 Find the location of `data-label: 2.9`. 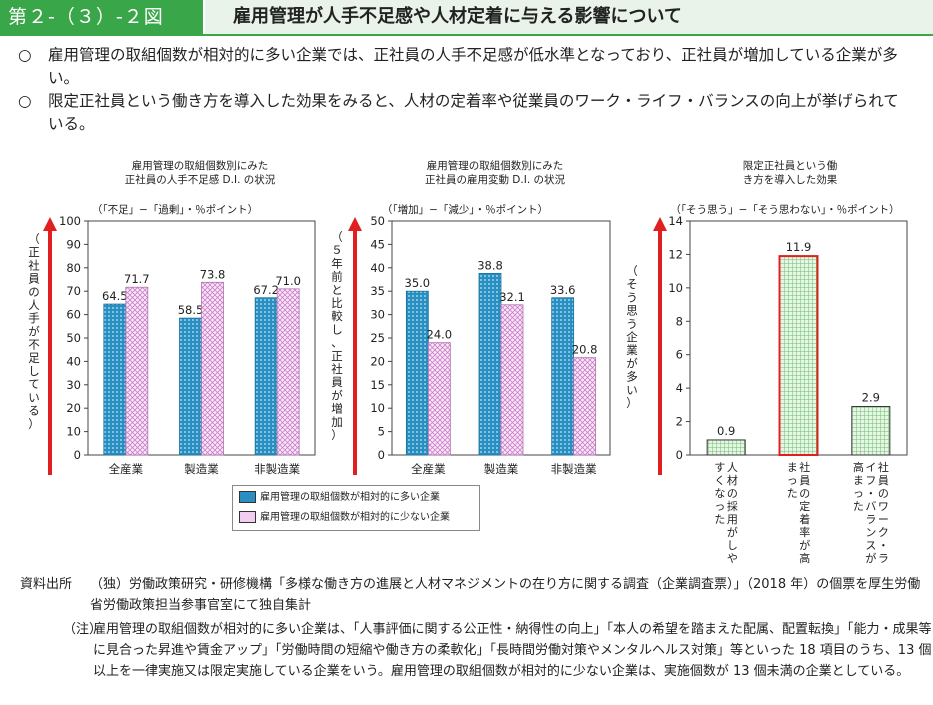

data-label: 2.9 is located at coordinates (871, 398).